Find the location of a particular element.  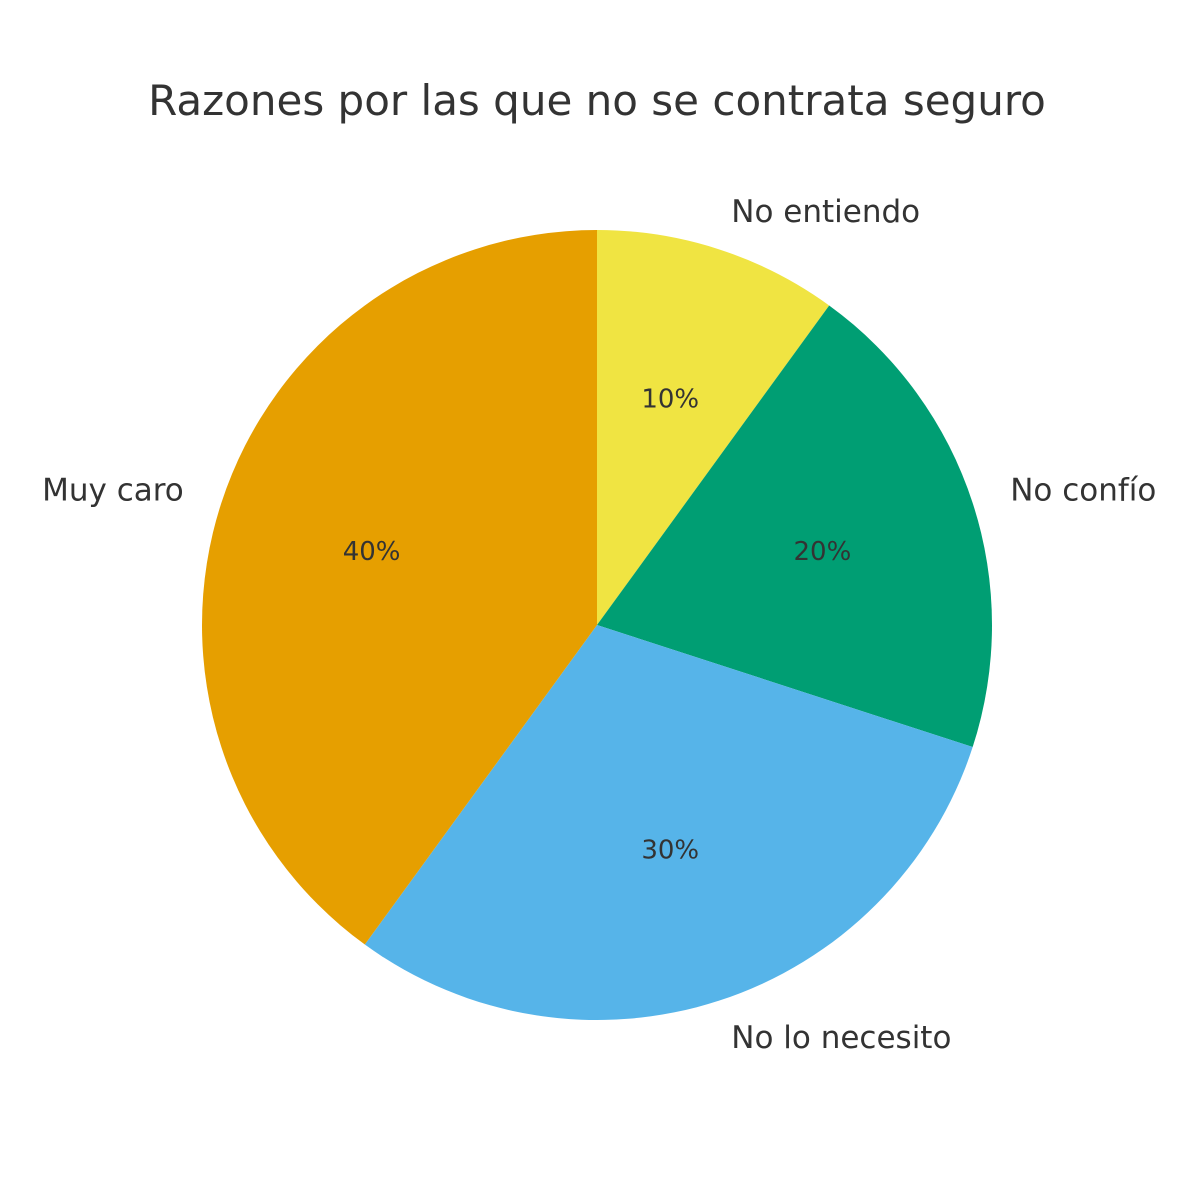

pie-slice-no-entiendo is located at coordinates (713, 427).